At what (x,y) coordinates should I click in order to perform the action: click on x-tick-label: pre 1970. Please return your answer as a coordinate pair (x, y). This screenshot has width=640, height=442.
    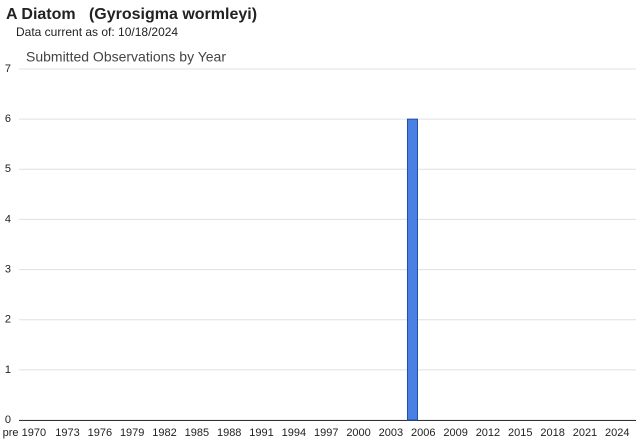
    Looking at the image, I should click on (24, 433).